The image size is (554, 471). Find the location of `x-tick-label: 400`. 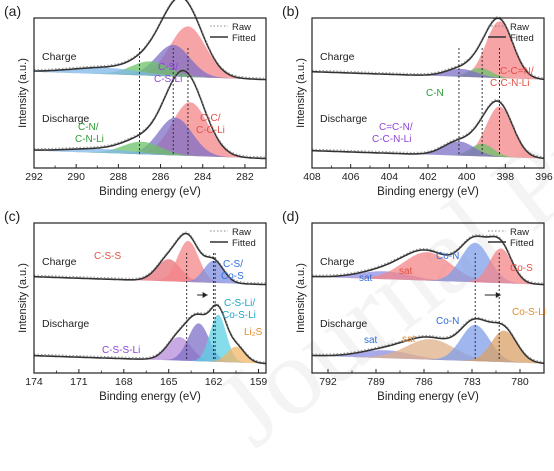

x-tick-label: 400 is located at coordinates (467, 177).